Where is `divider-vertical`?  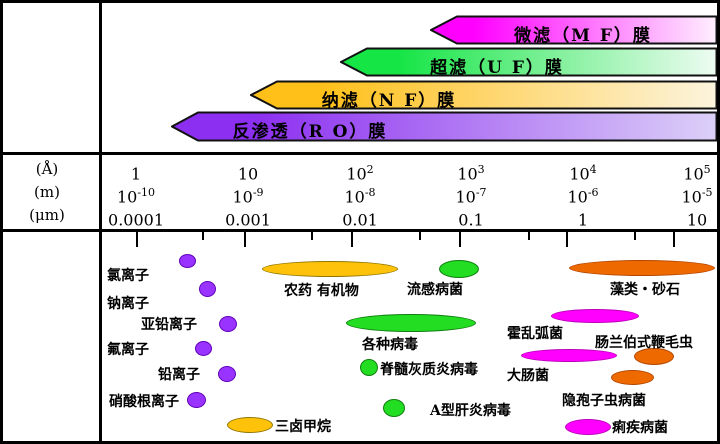
divider-vertical is located at coordinates (100, 222).